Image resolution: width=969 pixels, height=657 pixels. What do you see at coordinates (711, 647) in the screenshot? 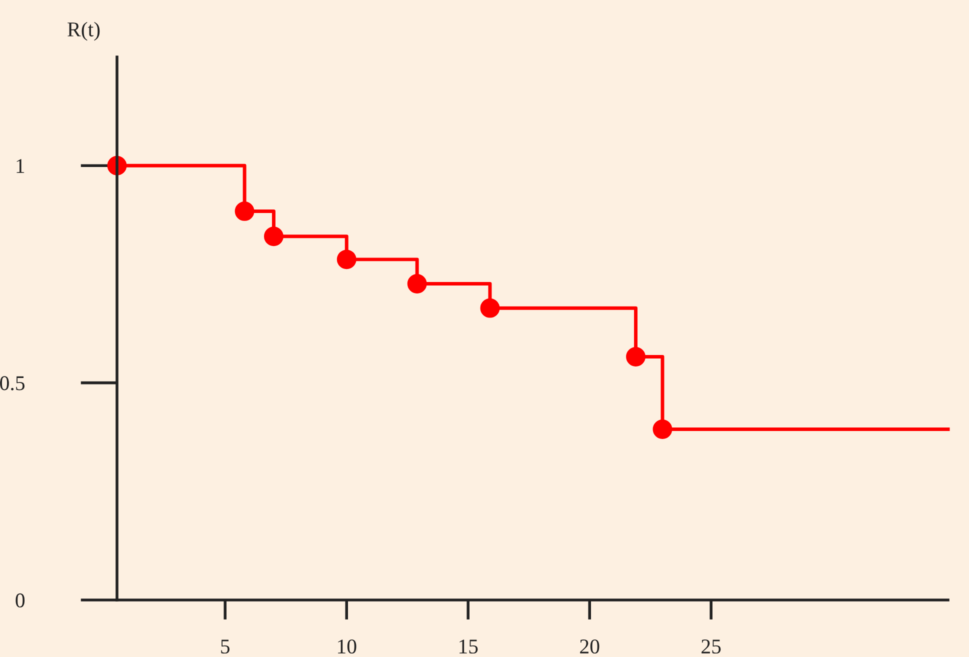
I see `x-tick-label: 25` at bounding box center [711, 647].